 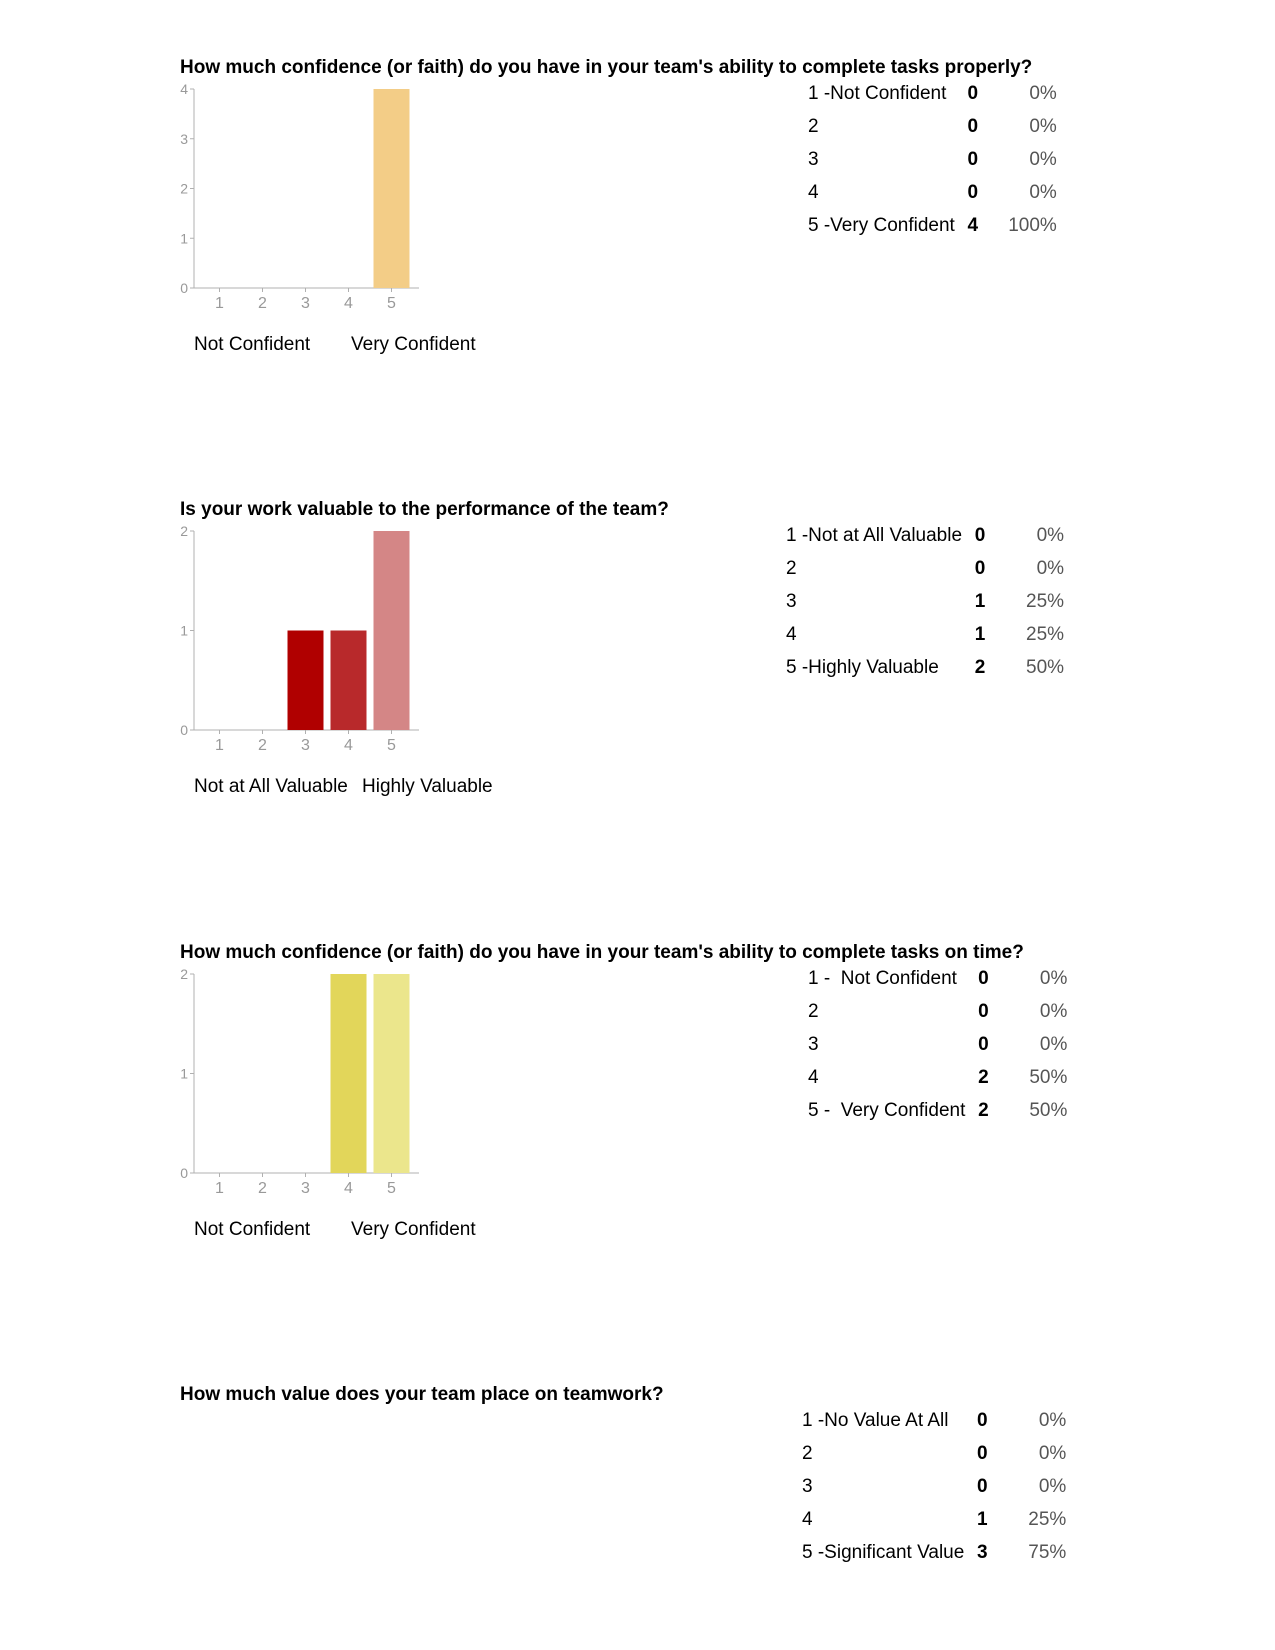 I want to click on table-row: 1 -No Value At All 0 0%, so click(x=934, y=1420).